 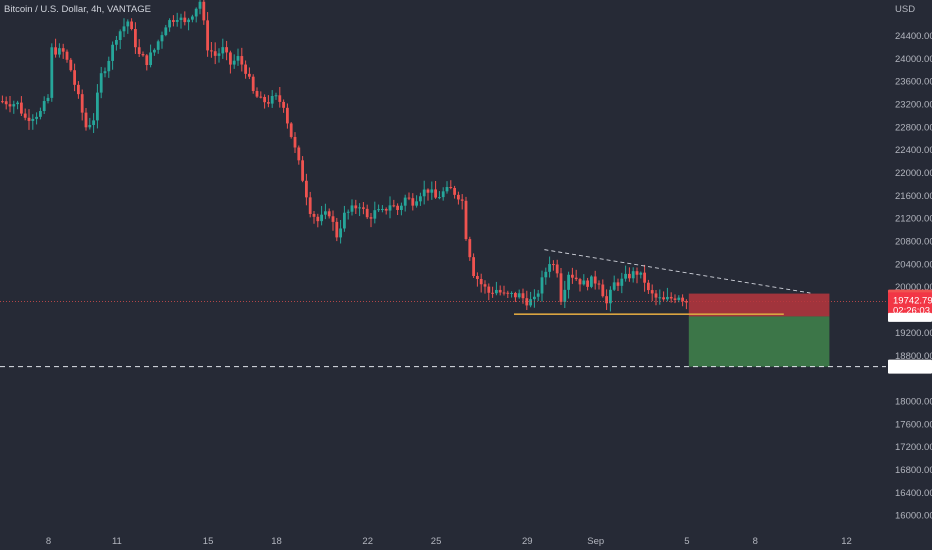 I want to click on time-axis: 8 11 15 18 22 25 29 Sep 5 8 12, so click(x=449, y=541).